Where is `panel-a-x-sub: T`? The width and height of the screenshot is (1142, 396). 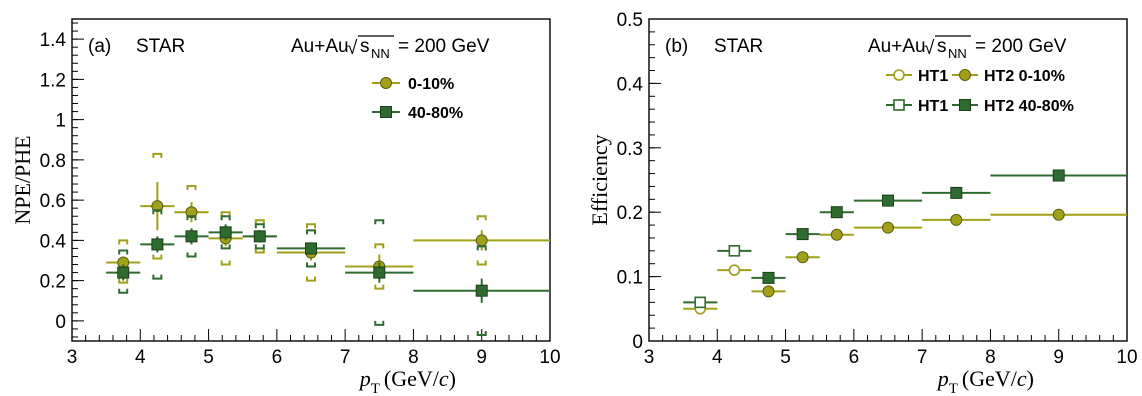 panel-a-x-sub: T is located at coordinates (375, 388).